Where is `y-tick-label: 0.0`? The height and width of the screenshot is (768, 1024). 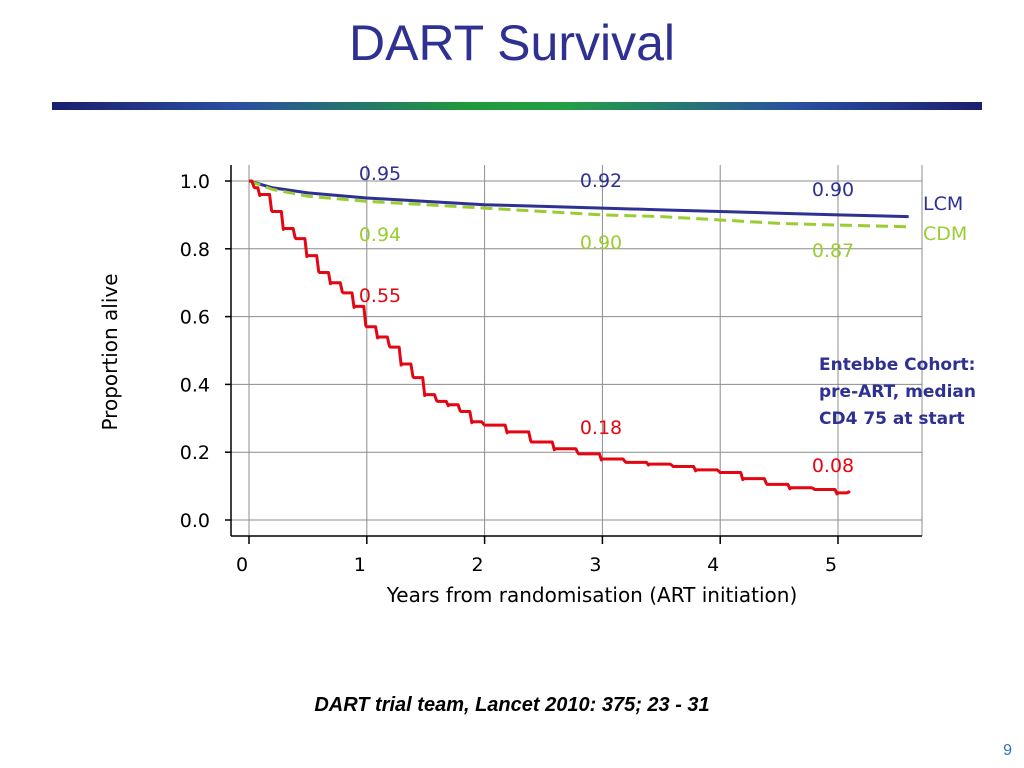
y-tick-label: 0.0 is located at coordinates (195, 521).